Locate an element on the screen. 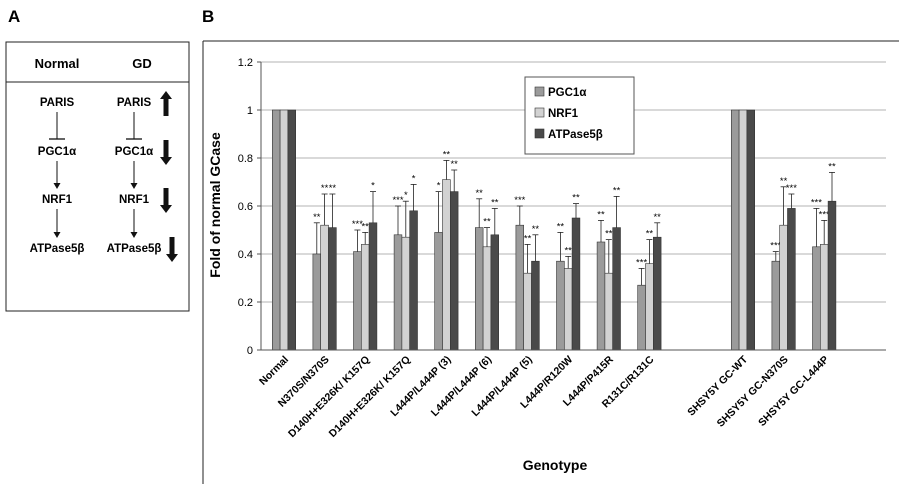  y-tick-label: 0.4 is located at coordinates (245, 255).